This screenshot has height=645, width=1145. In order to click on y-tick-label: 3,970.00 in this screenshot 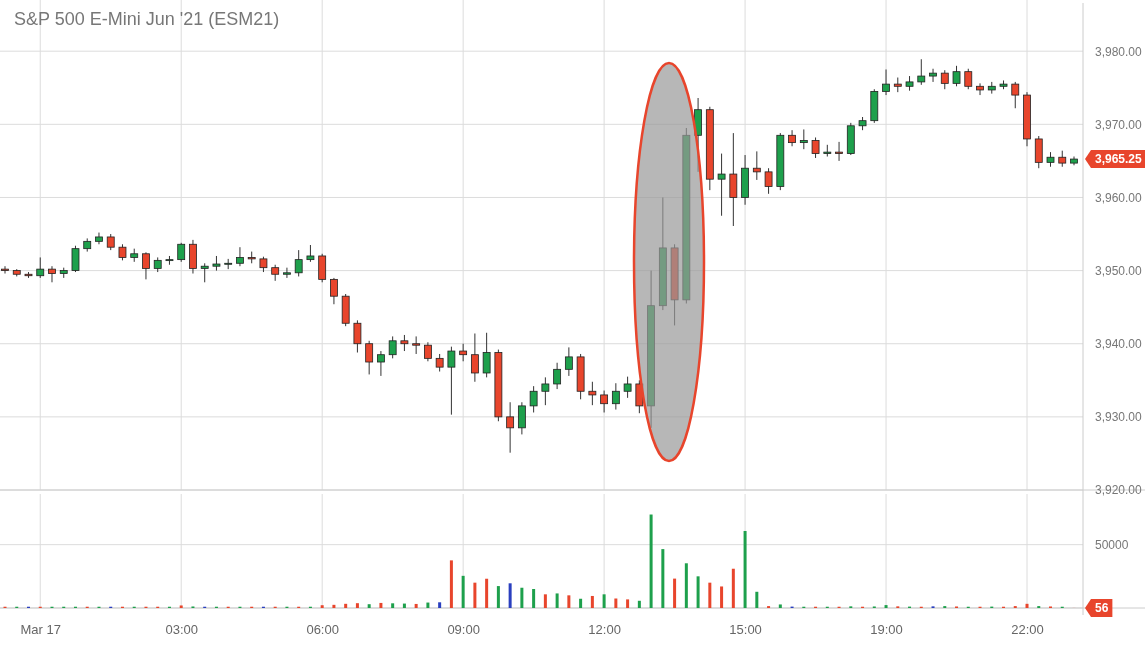, I will do `click(1119, 124)`.